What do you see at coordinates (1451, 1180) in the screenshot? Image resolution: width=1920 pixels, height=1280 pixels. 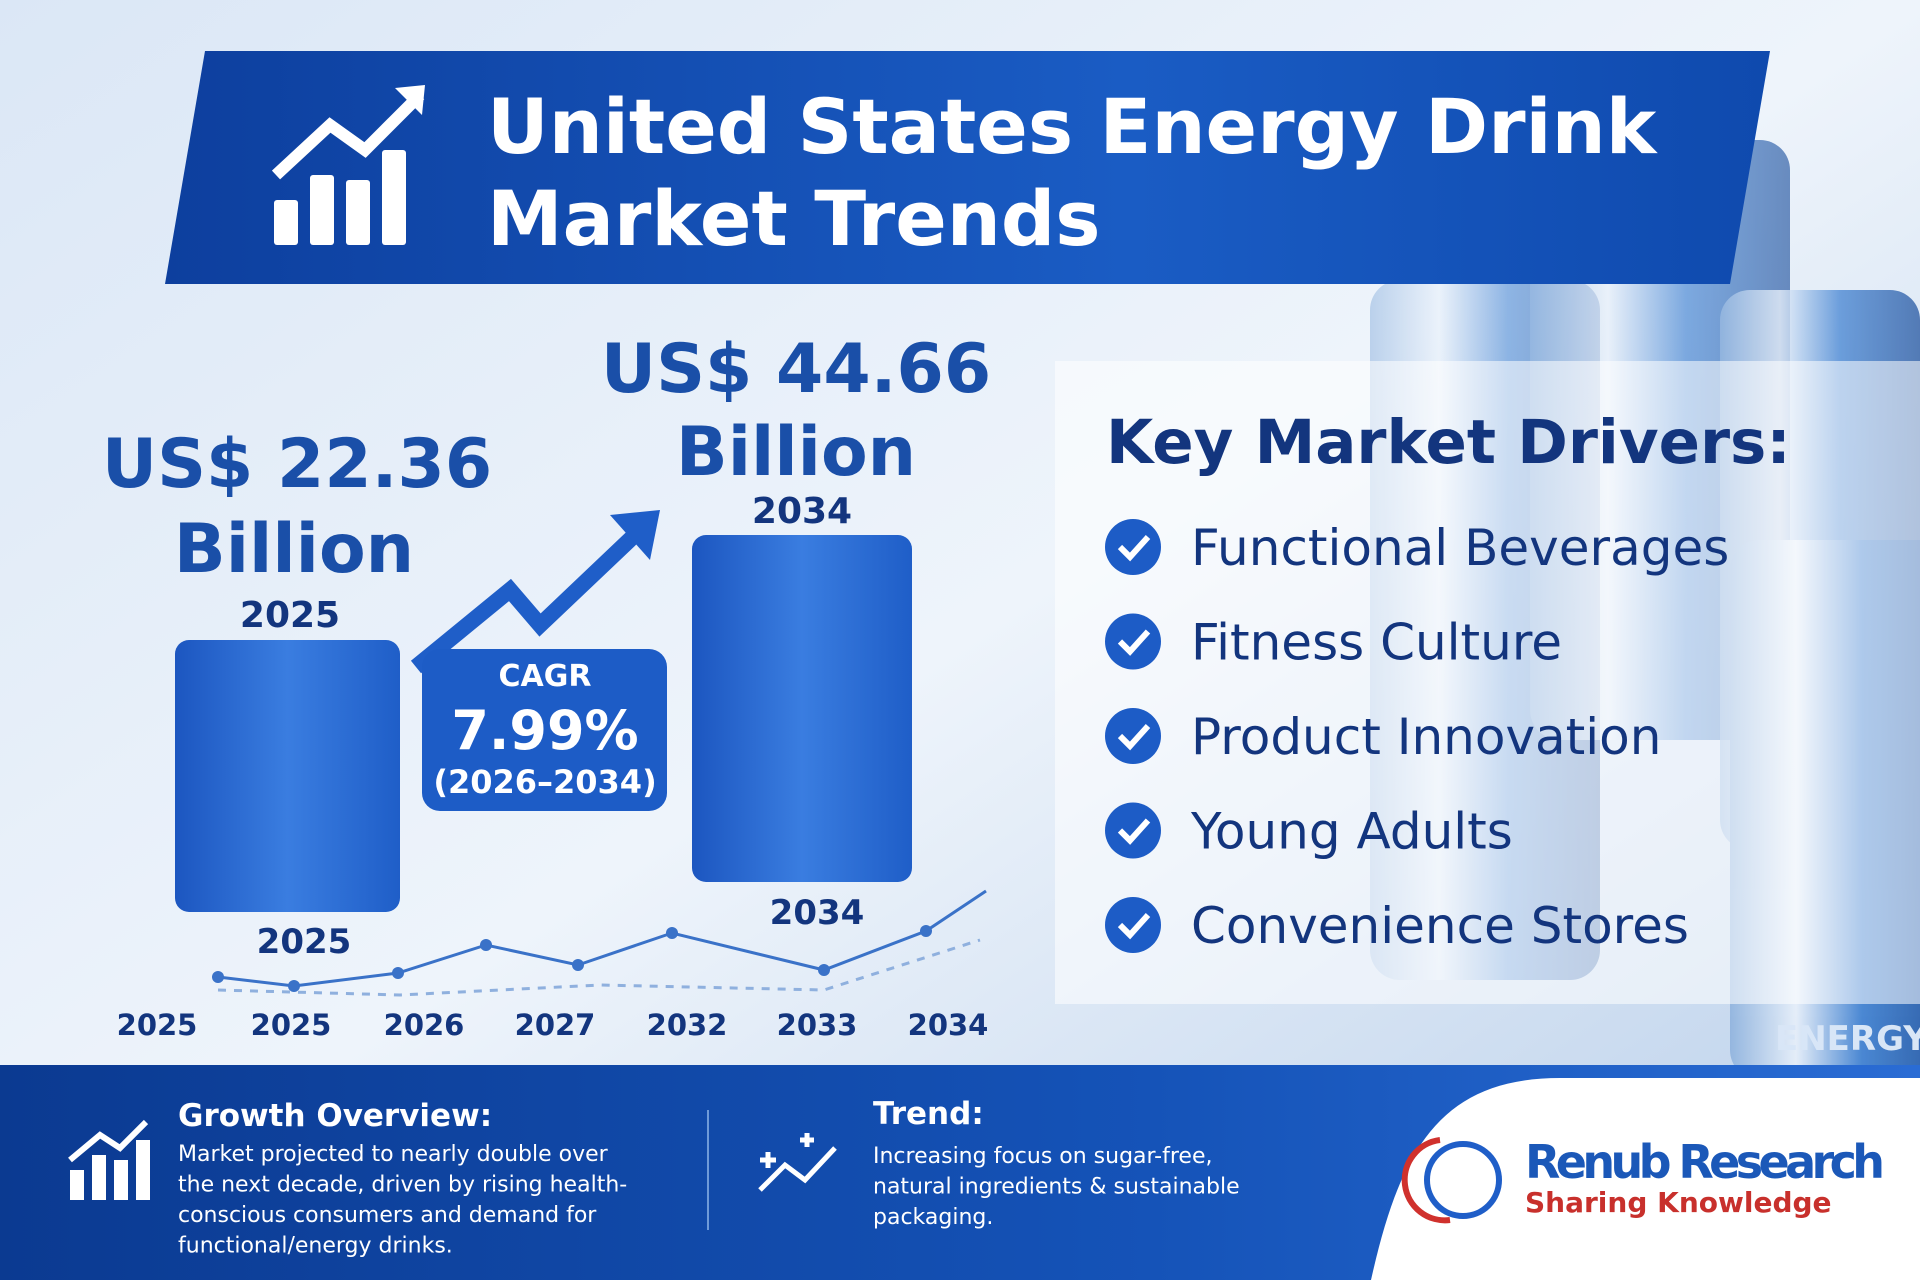 I see `brand-logo` at bounding box center [1451, 1180].